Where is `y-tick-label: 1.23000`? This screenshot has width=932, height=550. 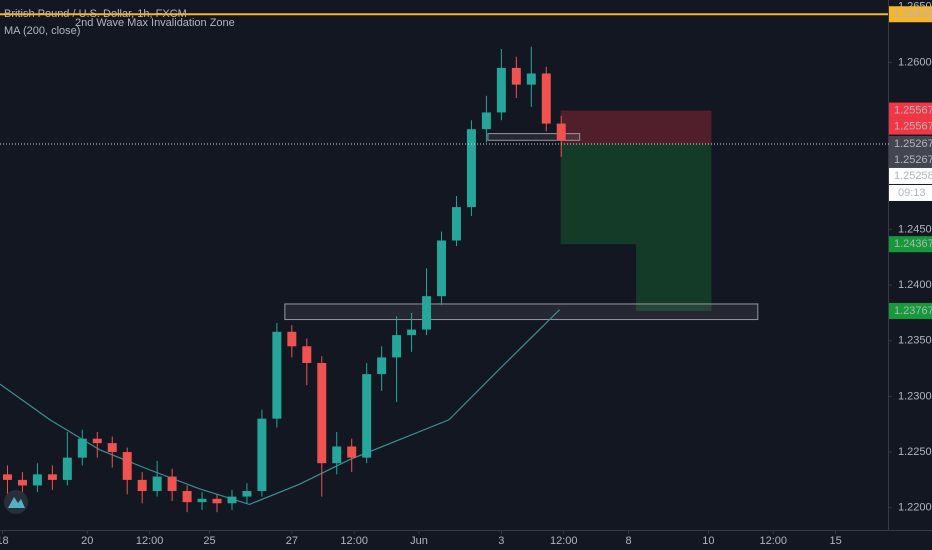 y-tick-label: 1.23000 is located at coordinates (915, 396).